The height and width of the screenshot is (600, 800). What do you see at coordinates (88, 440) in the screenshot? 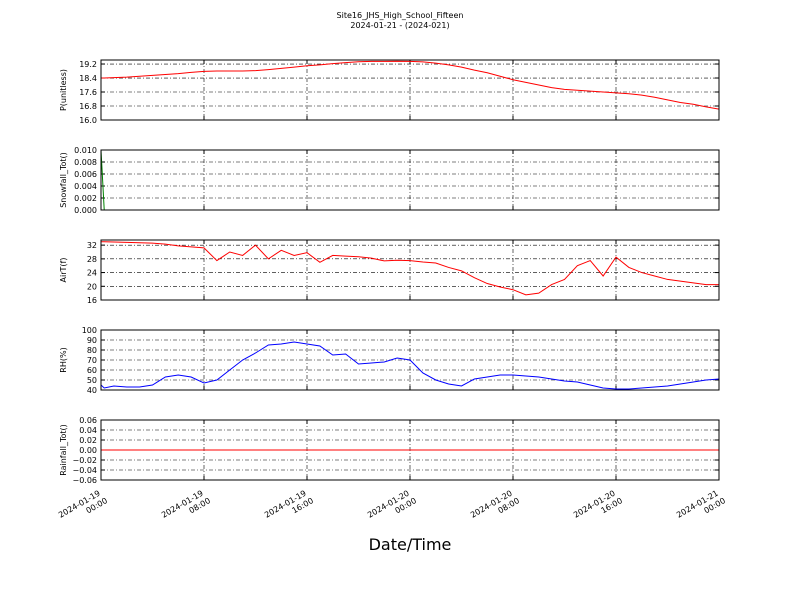
I see `y-tick-label: 0.02` at bounding box center [88, 440].